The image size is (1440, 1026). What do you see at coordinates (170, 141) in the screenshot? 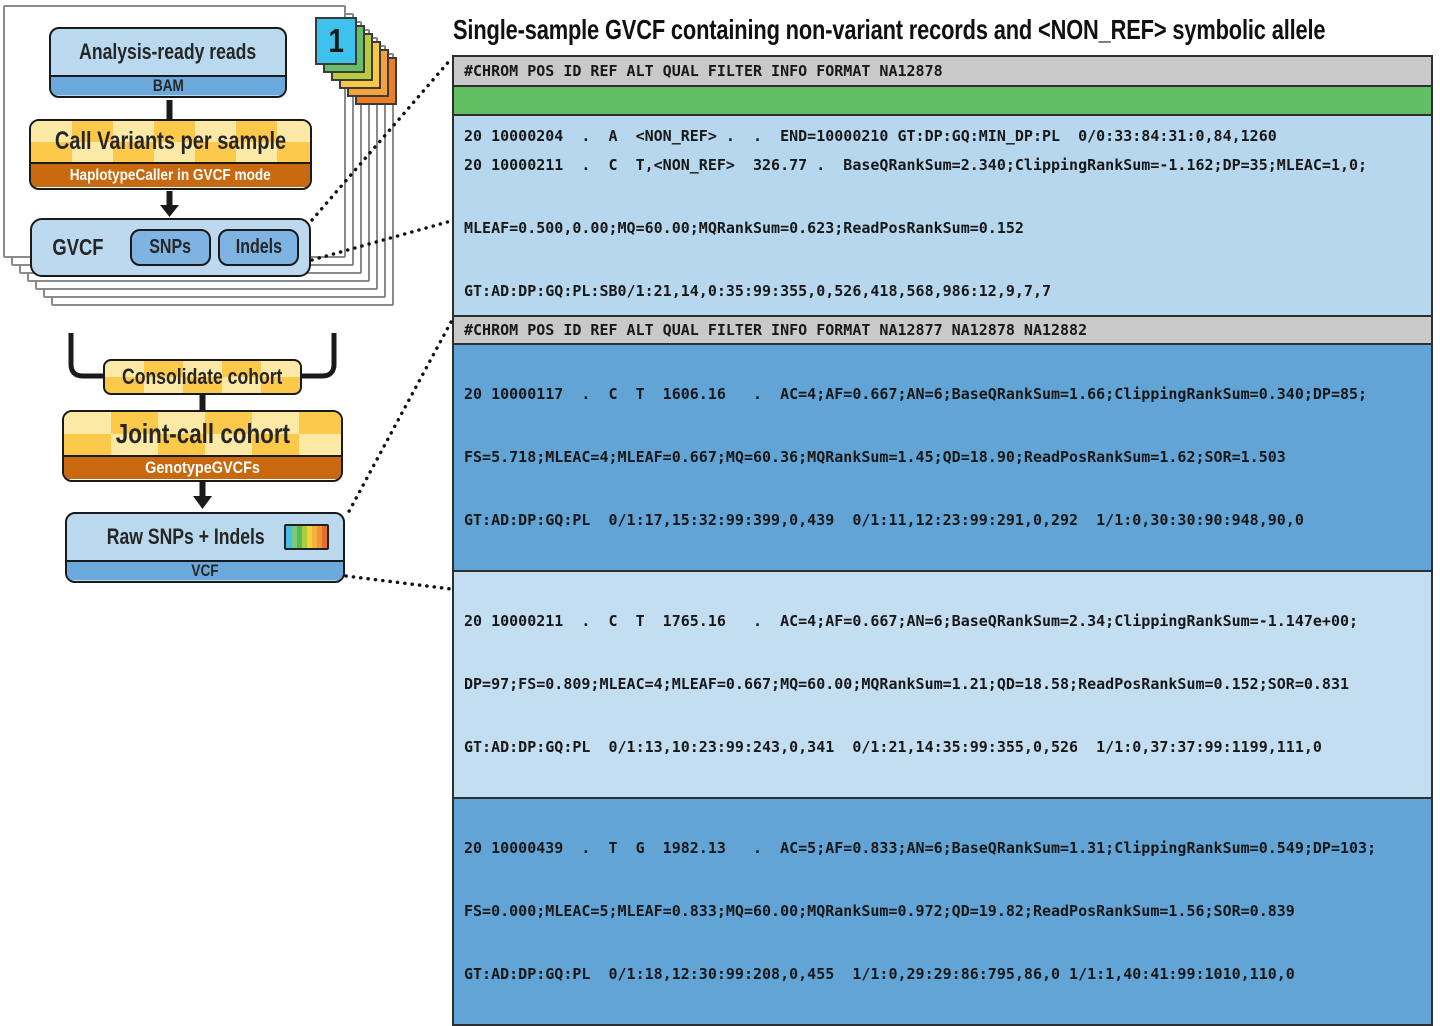
I see `call-variants-label: Call Variants per sample` at bounding box center [170, 141].